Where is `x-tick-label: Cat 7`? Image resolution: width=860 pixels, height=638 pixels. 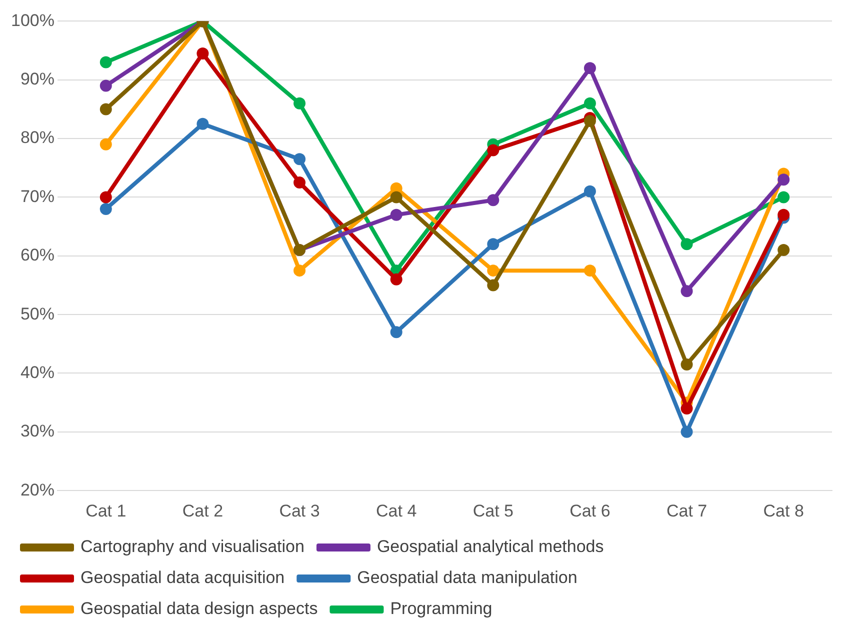
x-tick-label: Cat 7 is located at coordinates (687, 510).